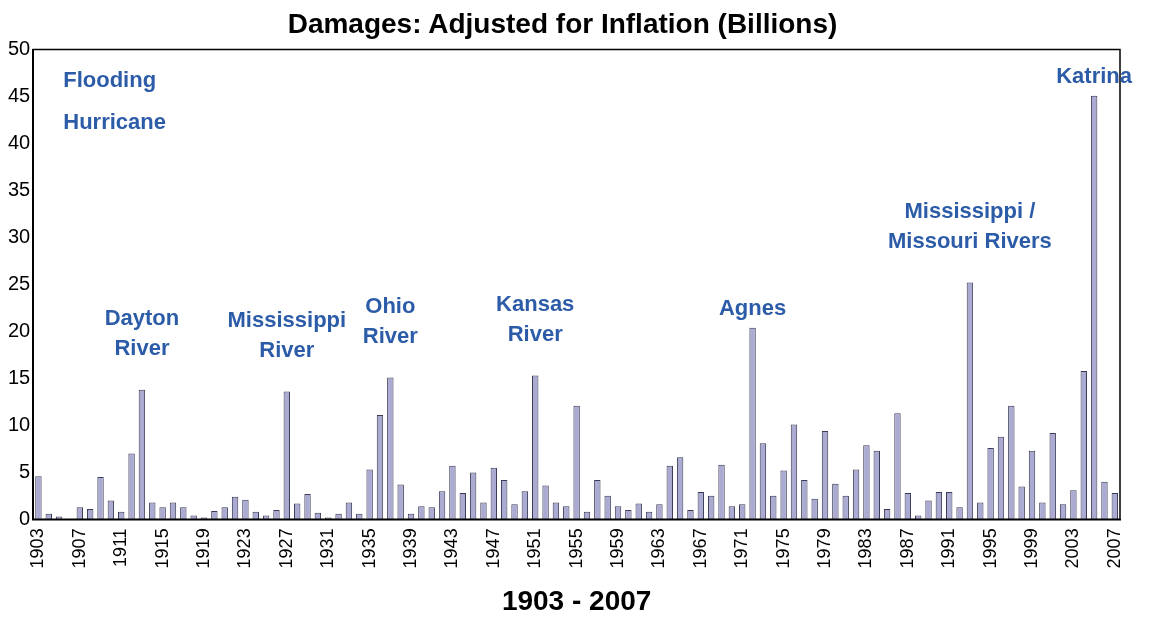  What do you see at coordinates (287, 334) in the screenshot?
I see `annotation: Mississippi River` at bounding box center [287, 334].